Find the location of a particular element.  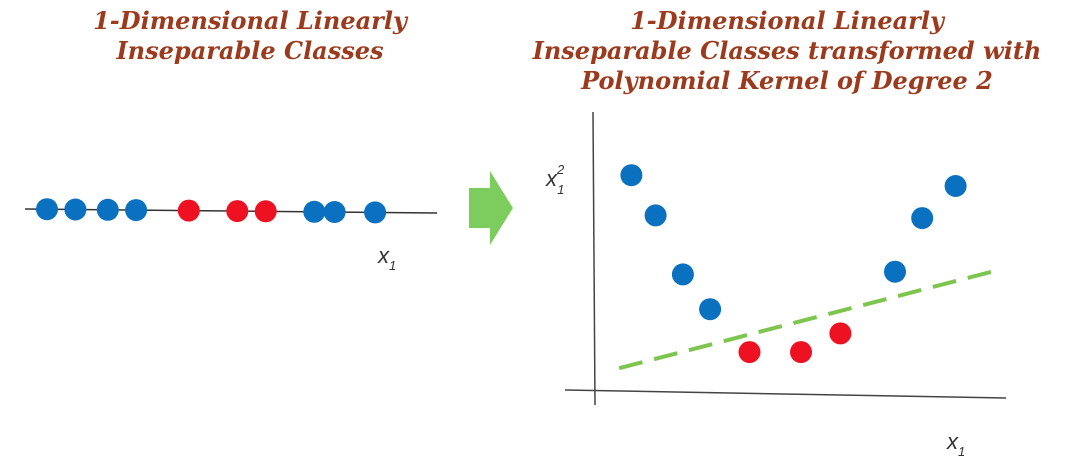

left-x-label-base: x is located at coordinates (383, 255).